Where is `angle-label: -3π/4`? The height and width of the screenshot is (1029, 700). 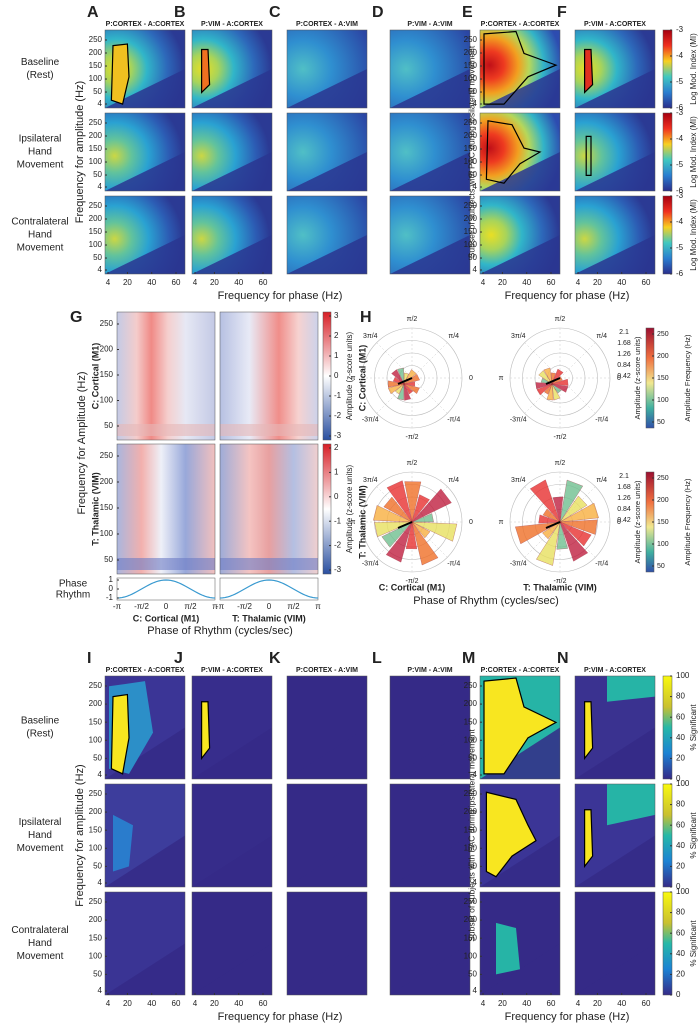
angle-label: -3π/4 is located at coordinates (518, 564).